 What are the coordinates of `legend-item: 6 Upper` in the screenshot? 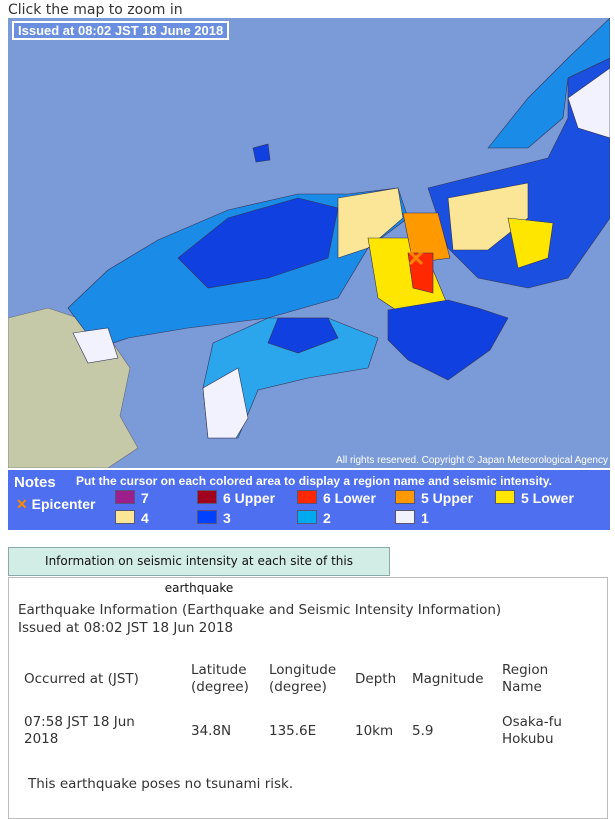 It's located at (236, 498).